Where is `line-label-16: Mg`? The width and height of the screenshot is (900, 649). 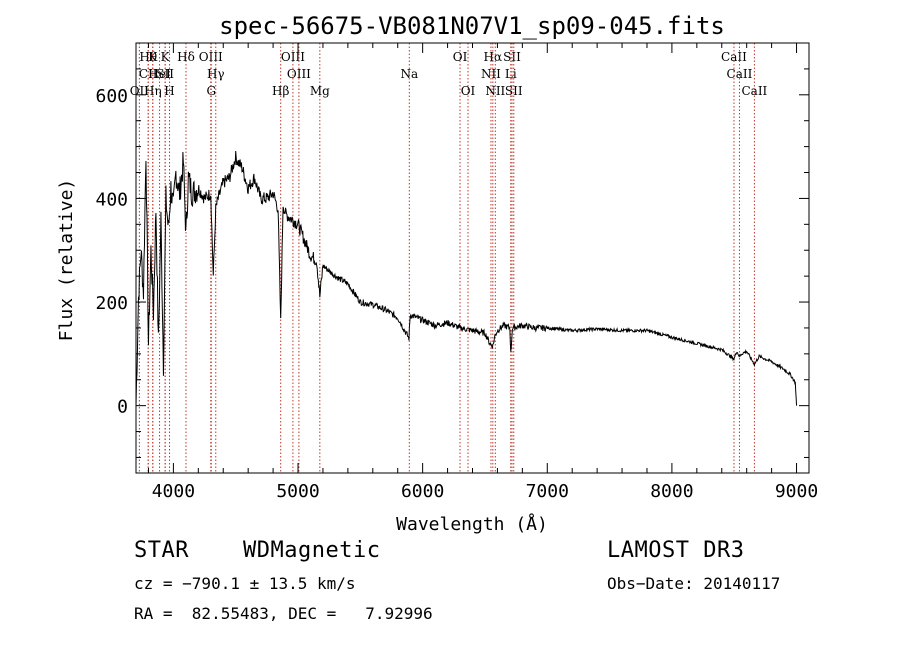
line-label-16: Mg is located at coordinates (320, 91).